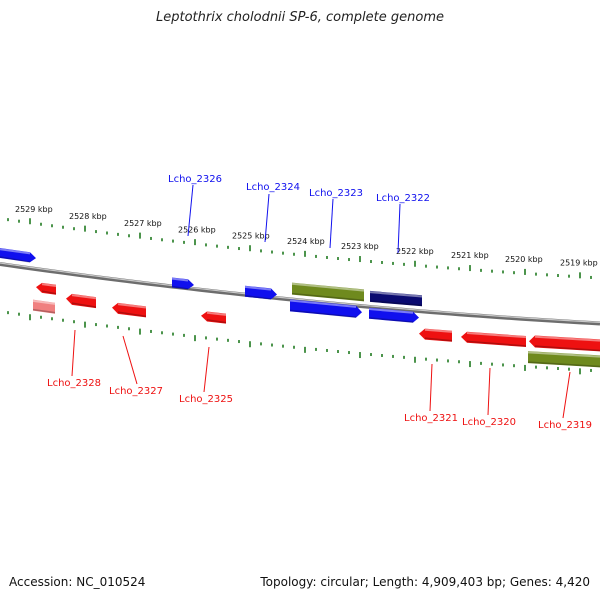 The width and height of the screenshot is (600, 600). Describe the element at coordinates (524, 259) in the screenshot. I see `kbp-tick-label: 2520 kbp` at that location.